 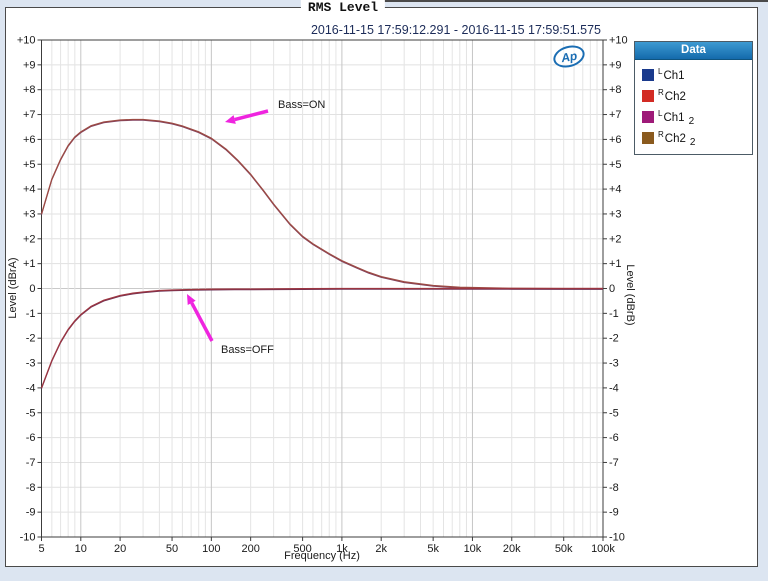 I want to click on x-tick-label: 2k, so click(x=381, y=549).